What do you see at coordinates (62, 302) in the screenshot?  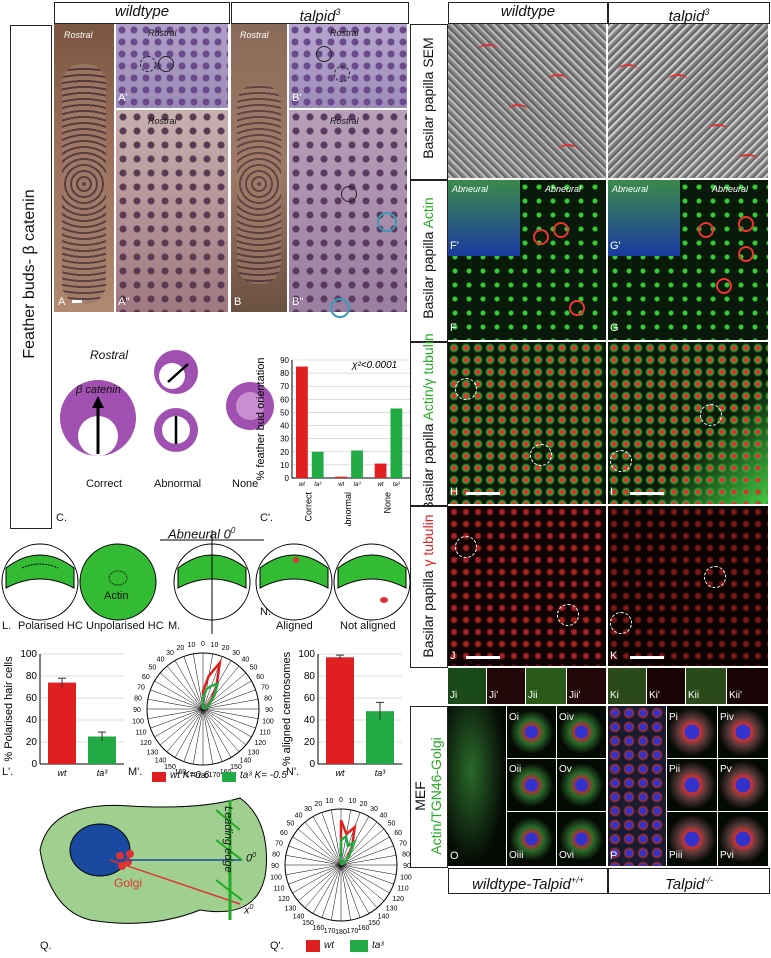 I see `letter-a: A` at bounding box center [62, 302].